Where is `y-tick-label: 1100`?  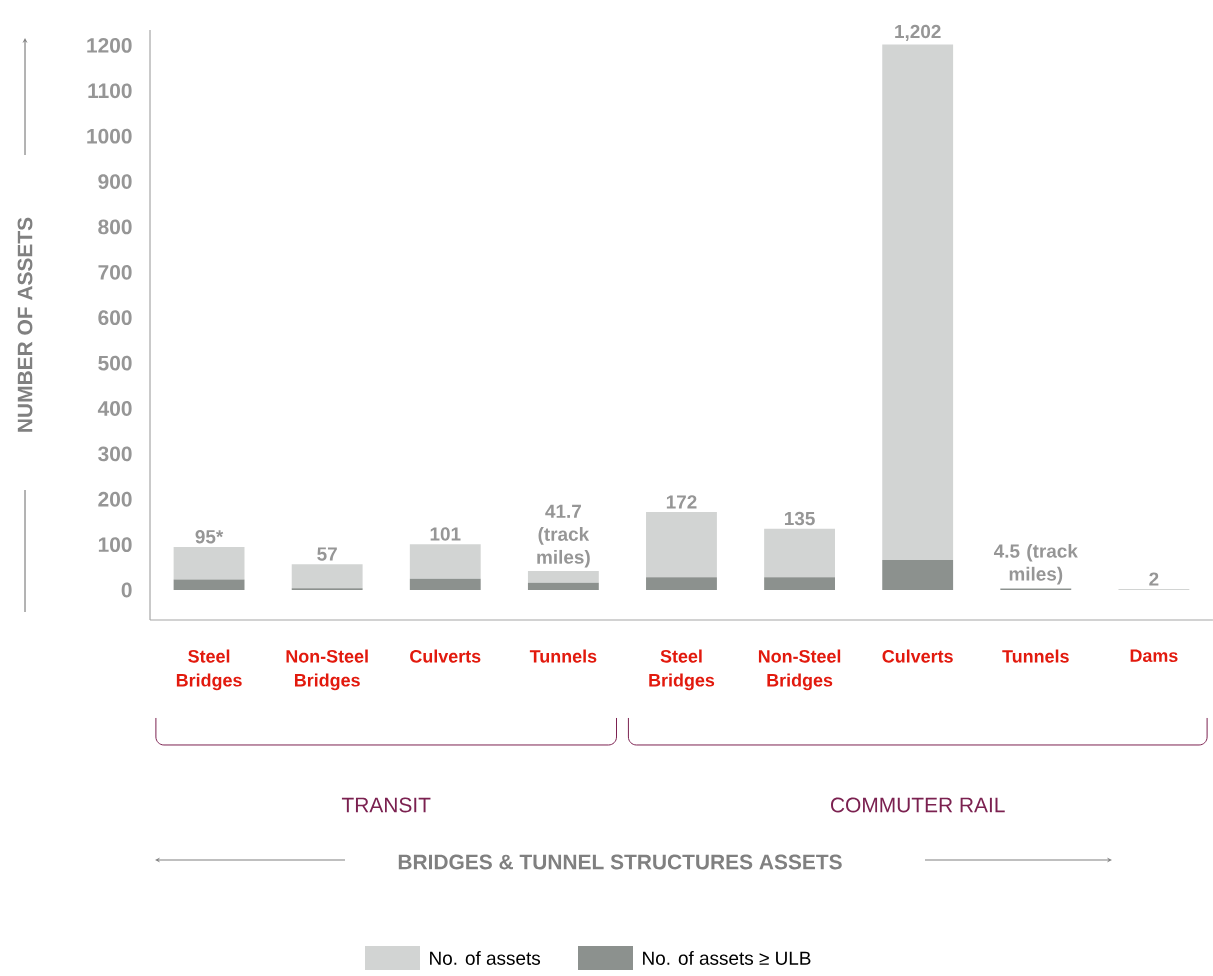
y-tick-label: 1100 is located at coordinates (110, 91).